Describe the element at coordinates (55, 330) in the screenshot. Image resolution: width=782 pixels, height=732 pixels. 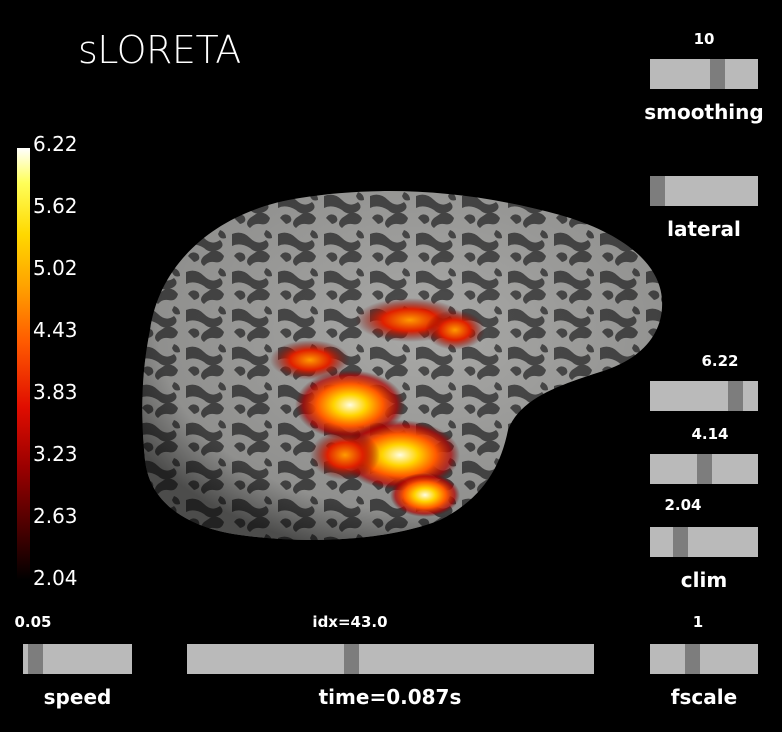
I see `colorbar-tick: 4.43` at that location.